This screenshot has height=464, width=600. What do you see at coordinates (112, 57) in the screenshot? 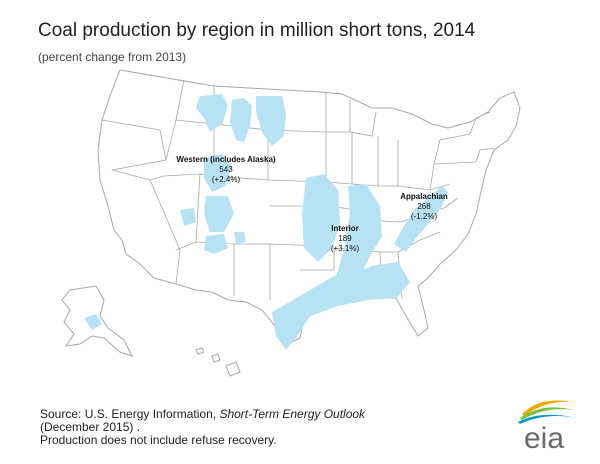
I see `map-subtitle: (percent change from 2013)` at bounding box center [112, 57].